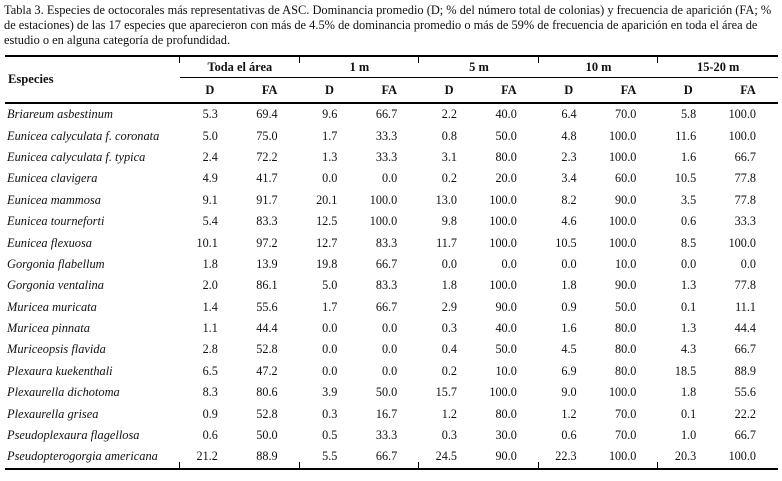 This screenshot has height=481, width=782. What do you see at coordinates (210, 135) in the screenshot?
I see `dominance-value: 5.0` at bounding box center [210, 135].